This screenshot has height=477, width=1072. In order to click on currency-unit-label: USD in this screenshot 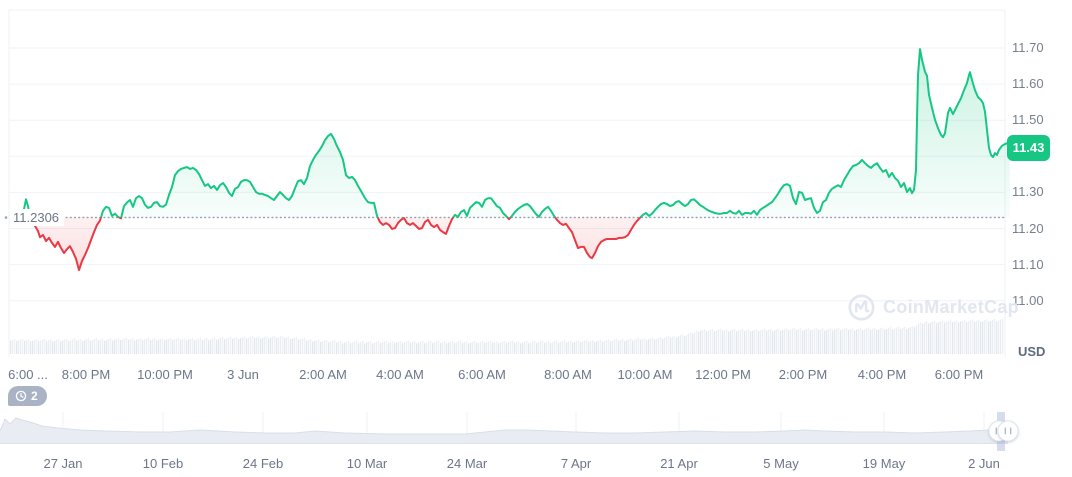, I will do `click(1032, 351)`.